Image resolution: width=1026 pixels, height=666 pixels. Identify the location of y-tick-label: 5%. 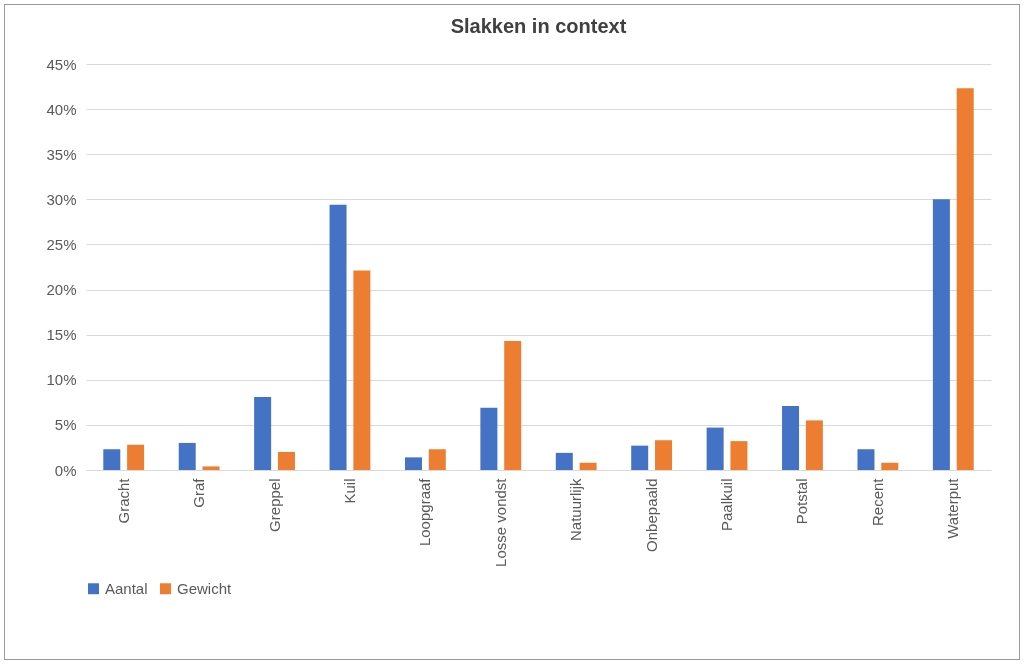
(65, 425).